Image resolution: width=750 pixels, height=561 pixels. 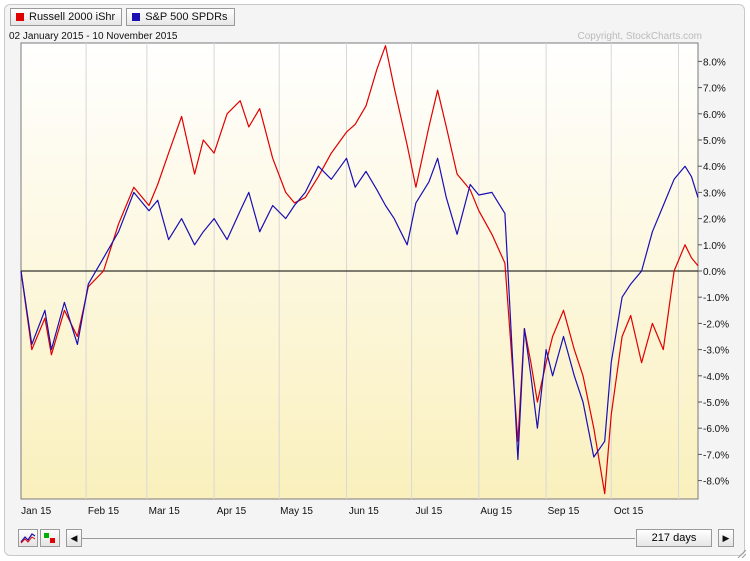 I want to click on x-tick-label: Jan 15, so click(x=36, y=511).